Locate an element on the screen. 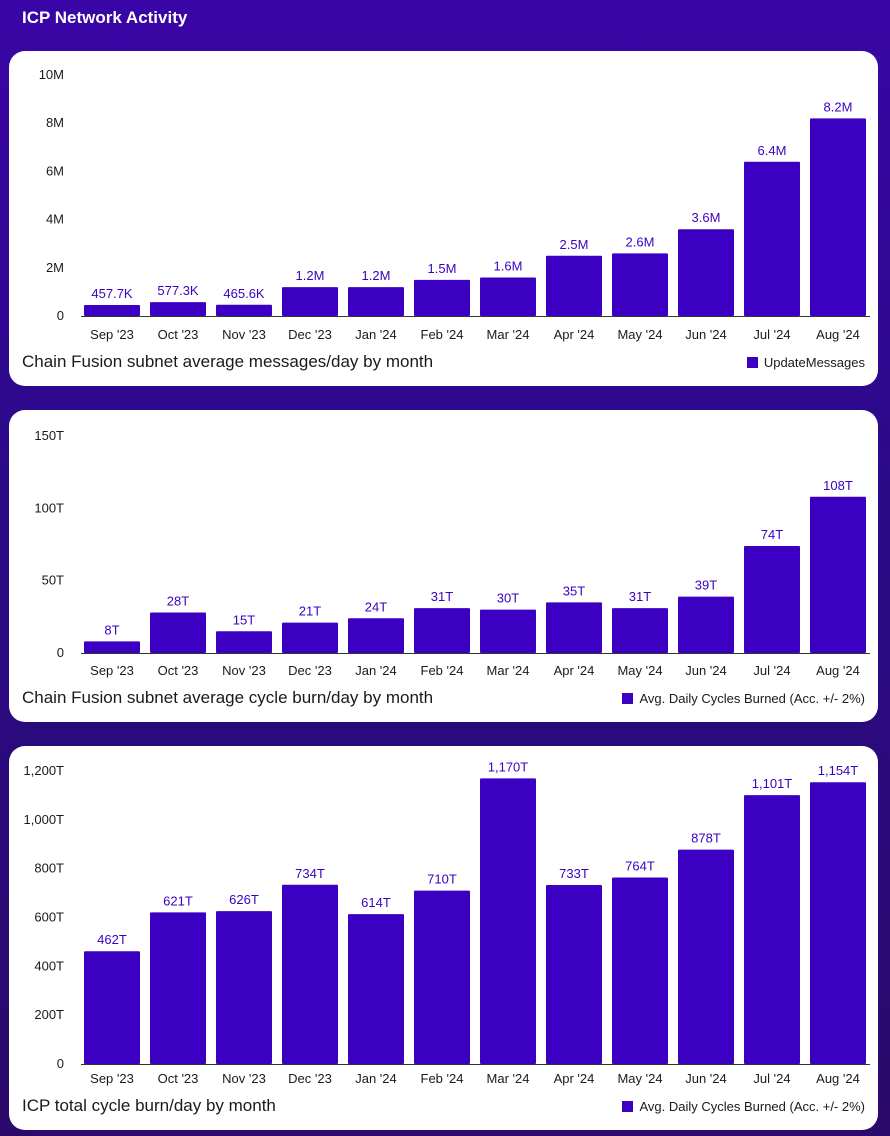 Image resolution: width=890 pixels, height=1136 pixels. data-label: 457.7K is located at coordinates (112, 293).